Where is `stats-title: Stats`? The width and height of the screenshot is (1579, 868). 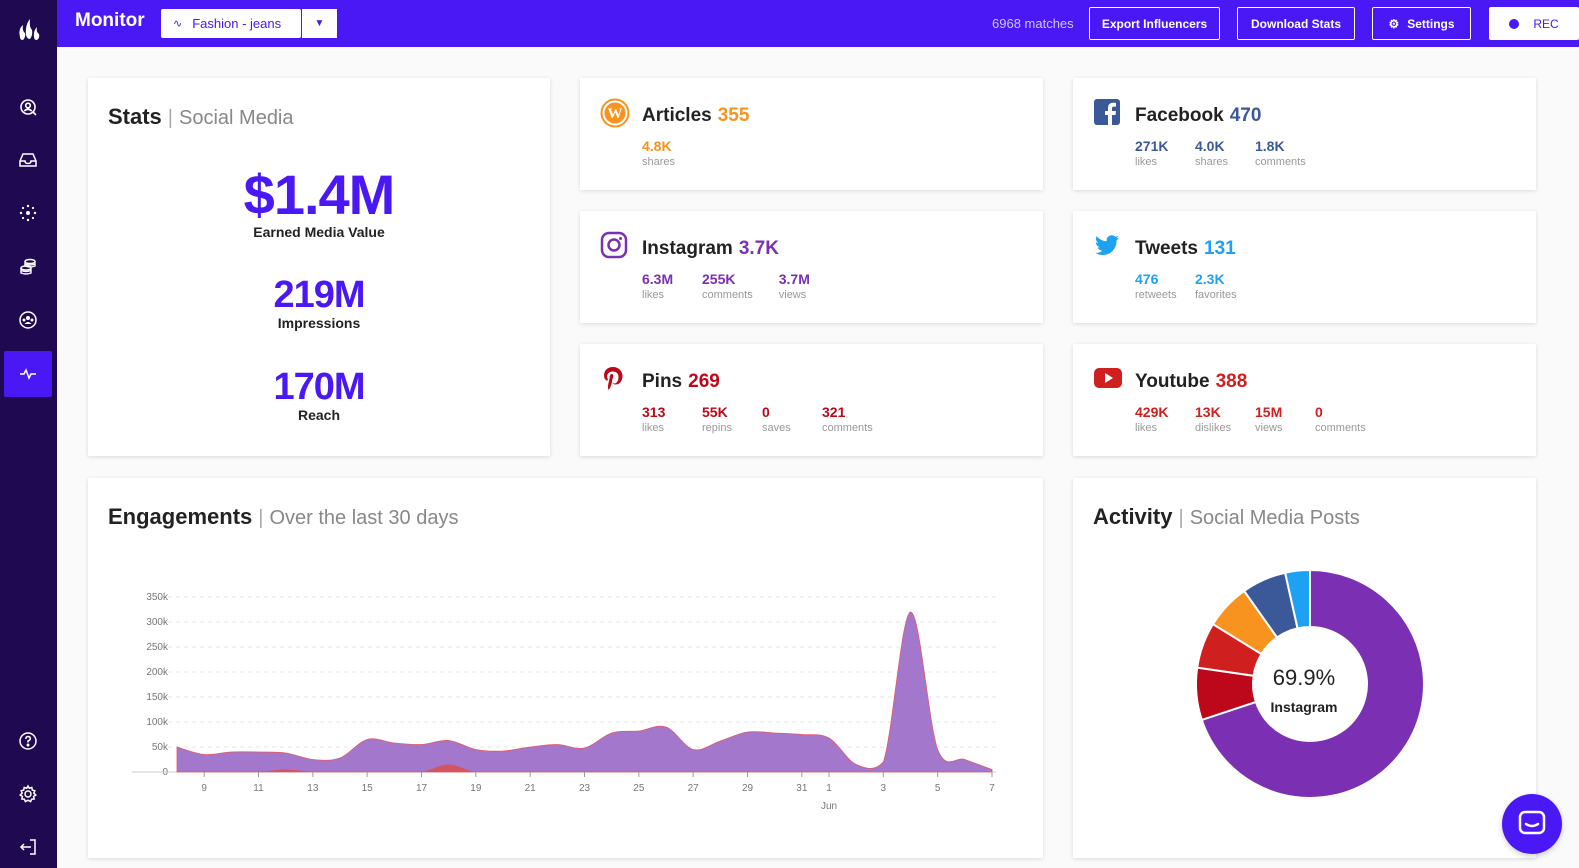 stats-title: Stats is located at coordinates (135, 116).